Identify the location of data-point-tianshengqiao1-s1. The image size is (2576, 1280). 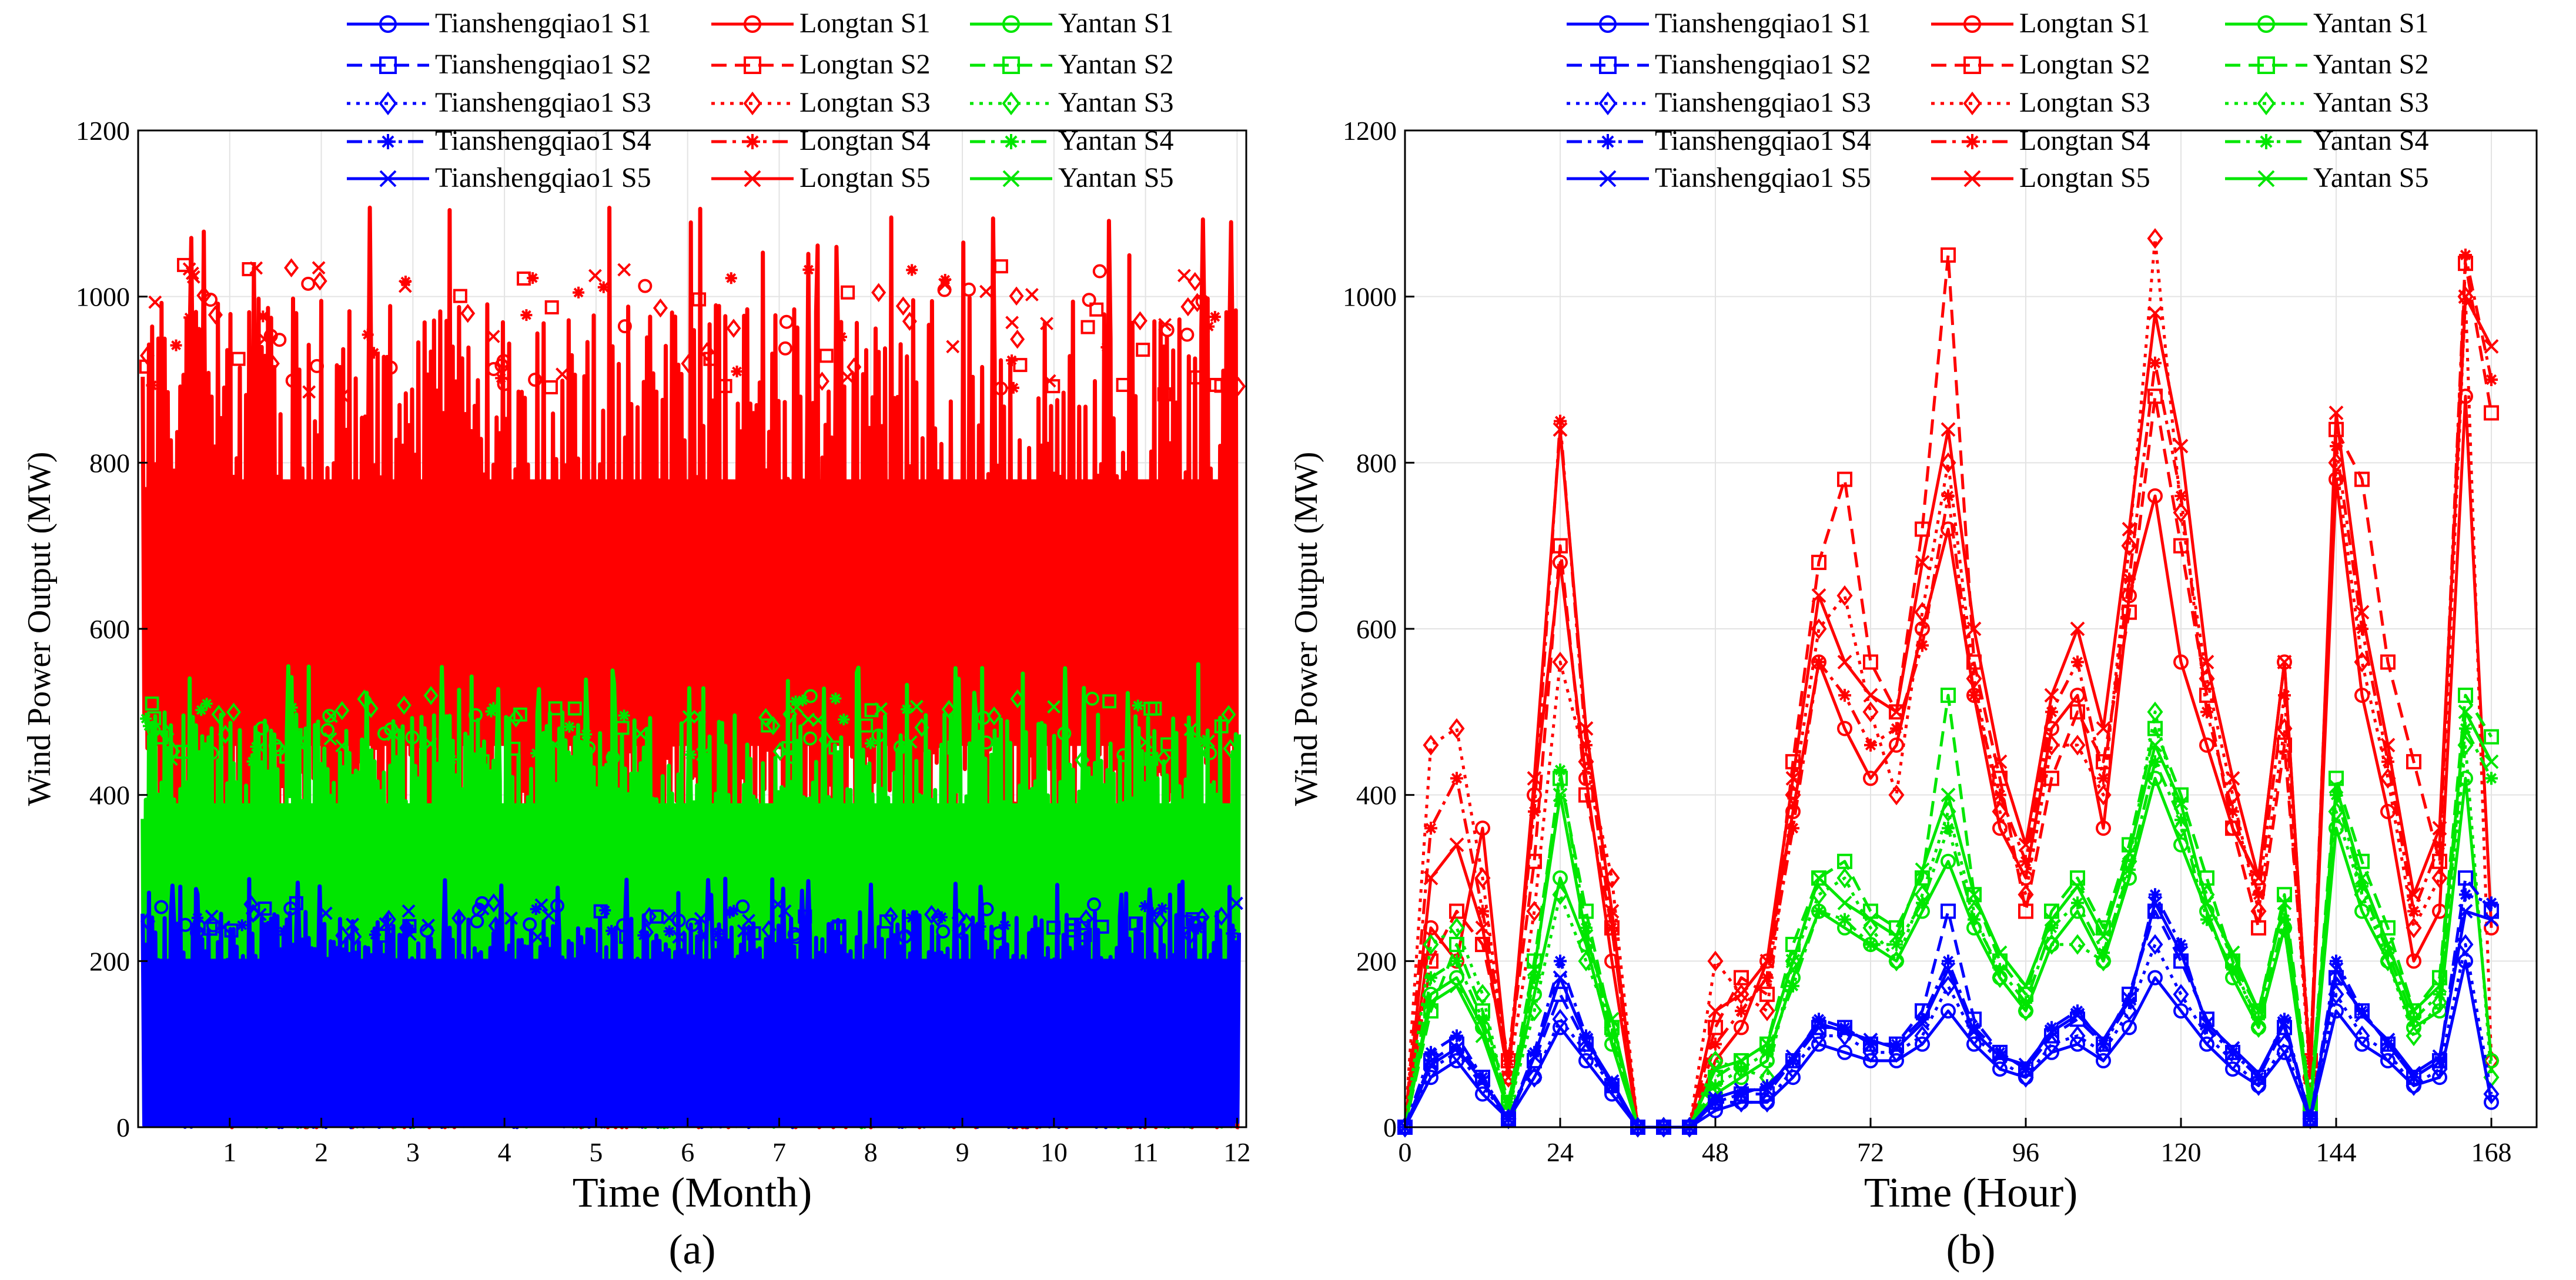
(2388, 1060).